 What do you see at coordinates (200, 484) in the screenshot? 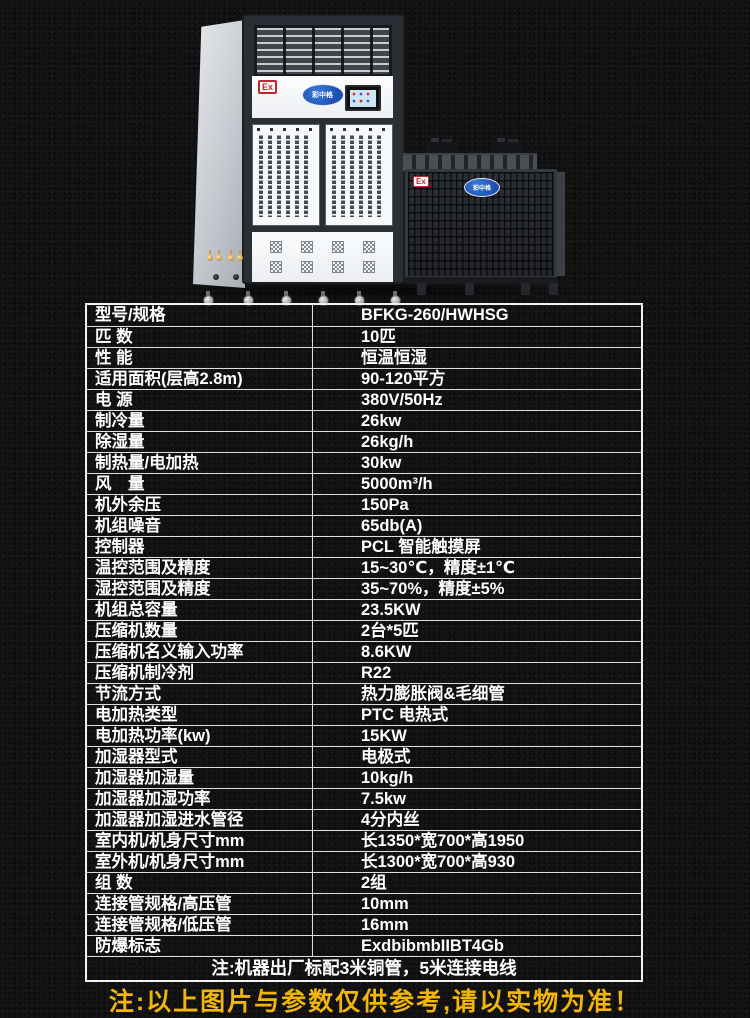
I see `spec-label: 风 量` at bounding box center [200, 484].